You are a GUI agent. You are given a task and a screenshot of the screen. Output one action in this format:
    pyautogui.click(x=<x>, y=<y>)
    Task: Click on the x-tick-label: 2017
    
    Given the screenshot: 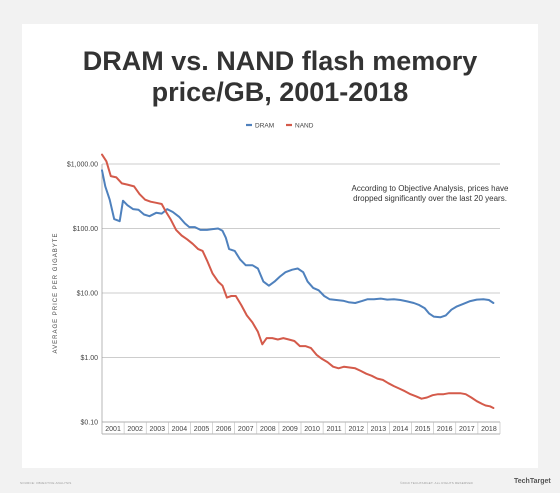 What is the action you would take?
    pyautogui.click(x=467, y=429)
    